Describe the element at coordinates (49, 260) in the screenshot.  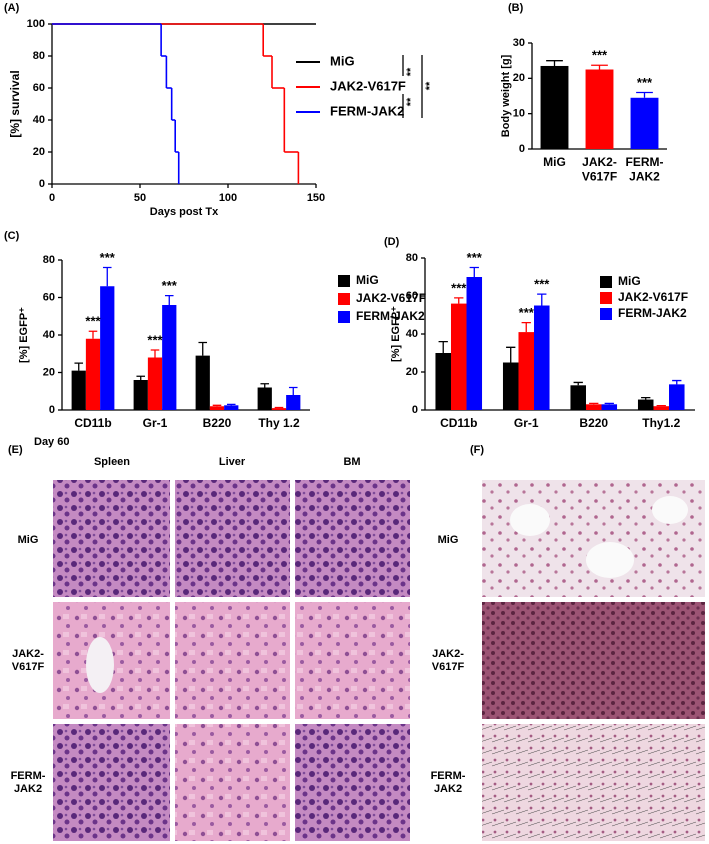
I see `y-tick-label: 80` at that location.